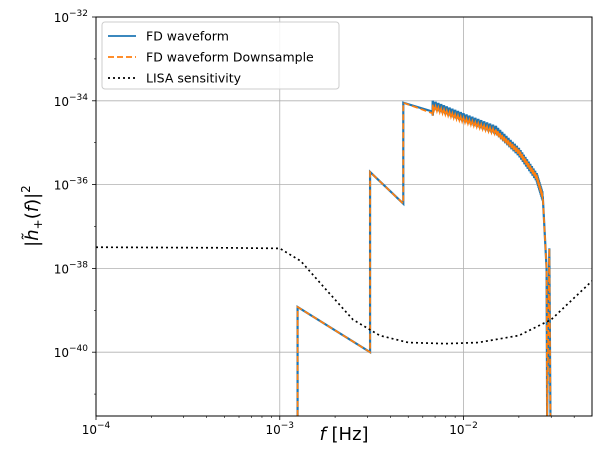  I want to click on legend-label-lisa-sensitivity: LISA sensitivity, so click(194, 78).